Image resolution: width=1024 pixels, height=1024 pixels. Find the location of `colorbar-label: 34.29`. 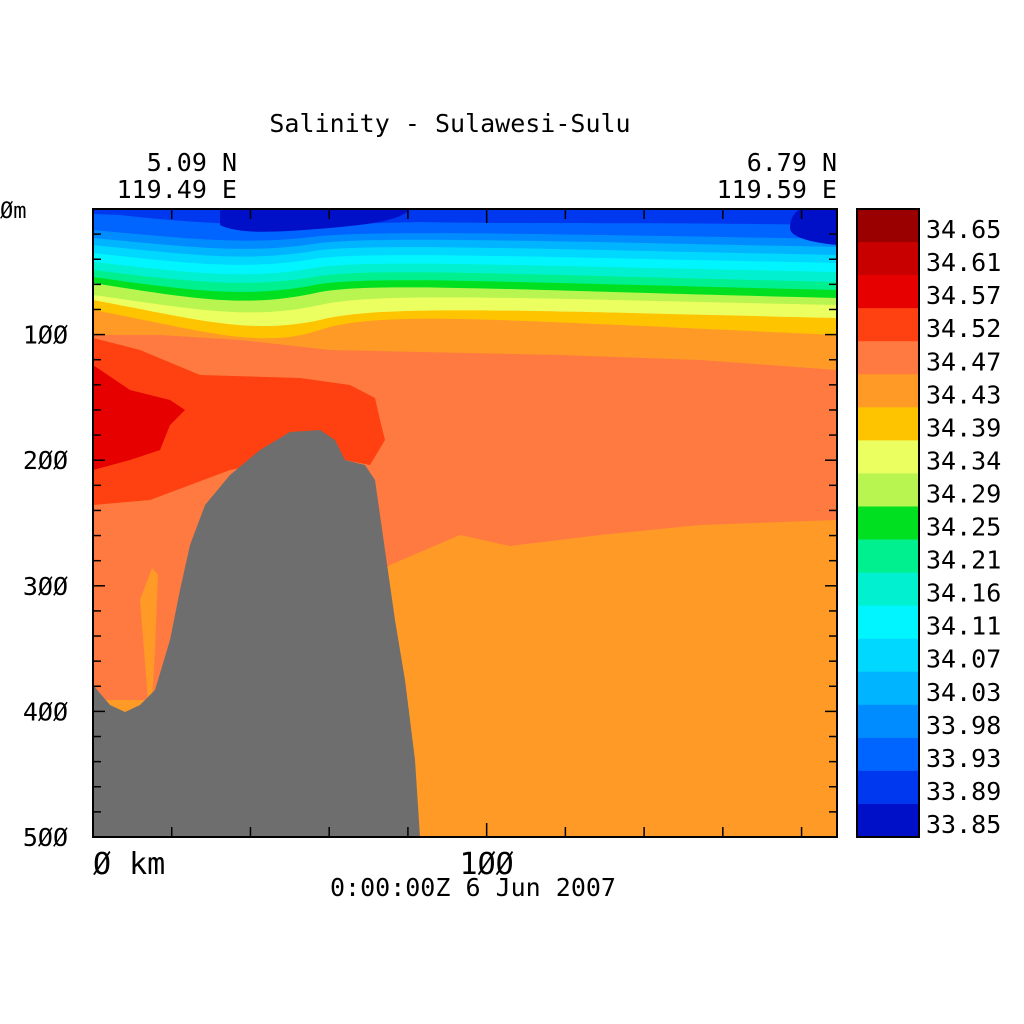

colorbar-label: 34.29 is located at coordinates (963, 493).